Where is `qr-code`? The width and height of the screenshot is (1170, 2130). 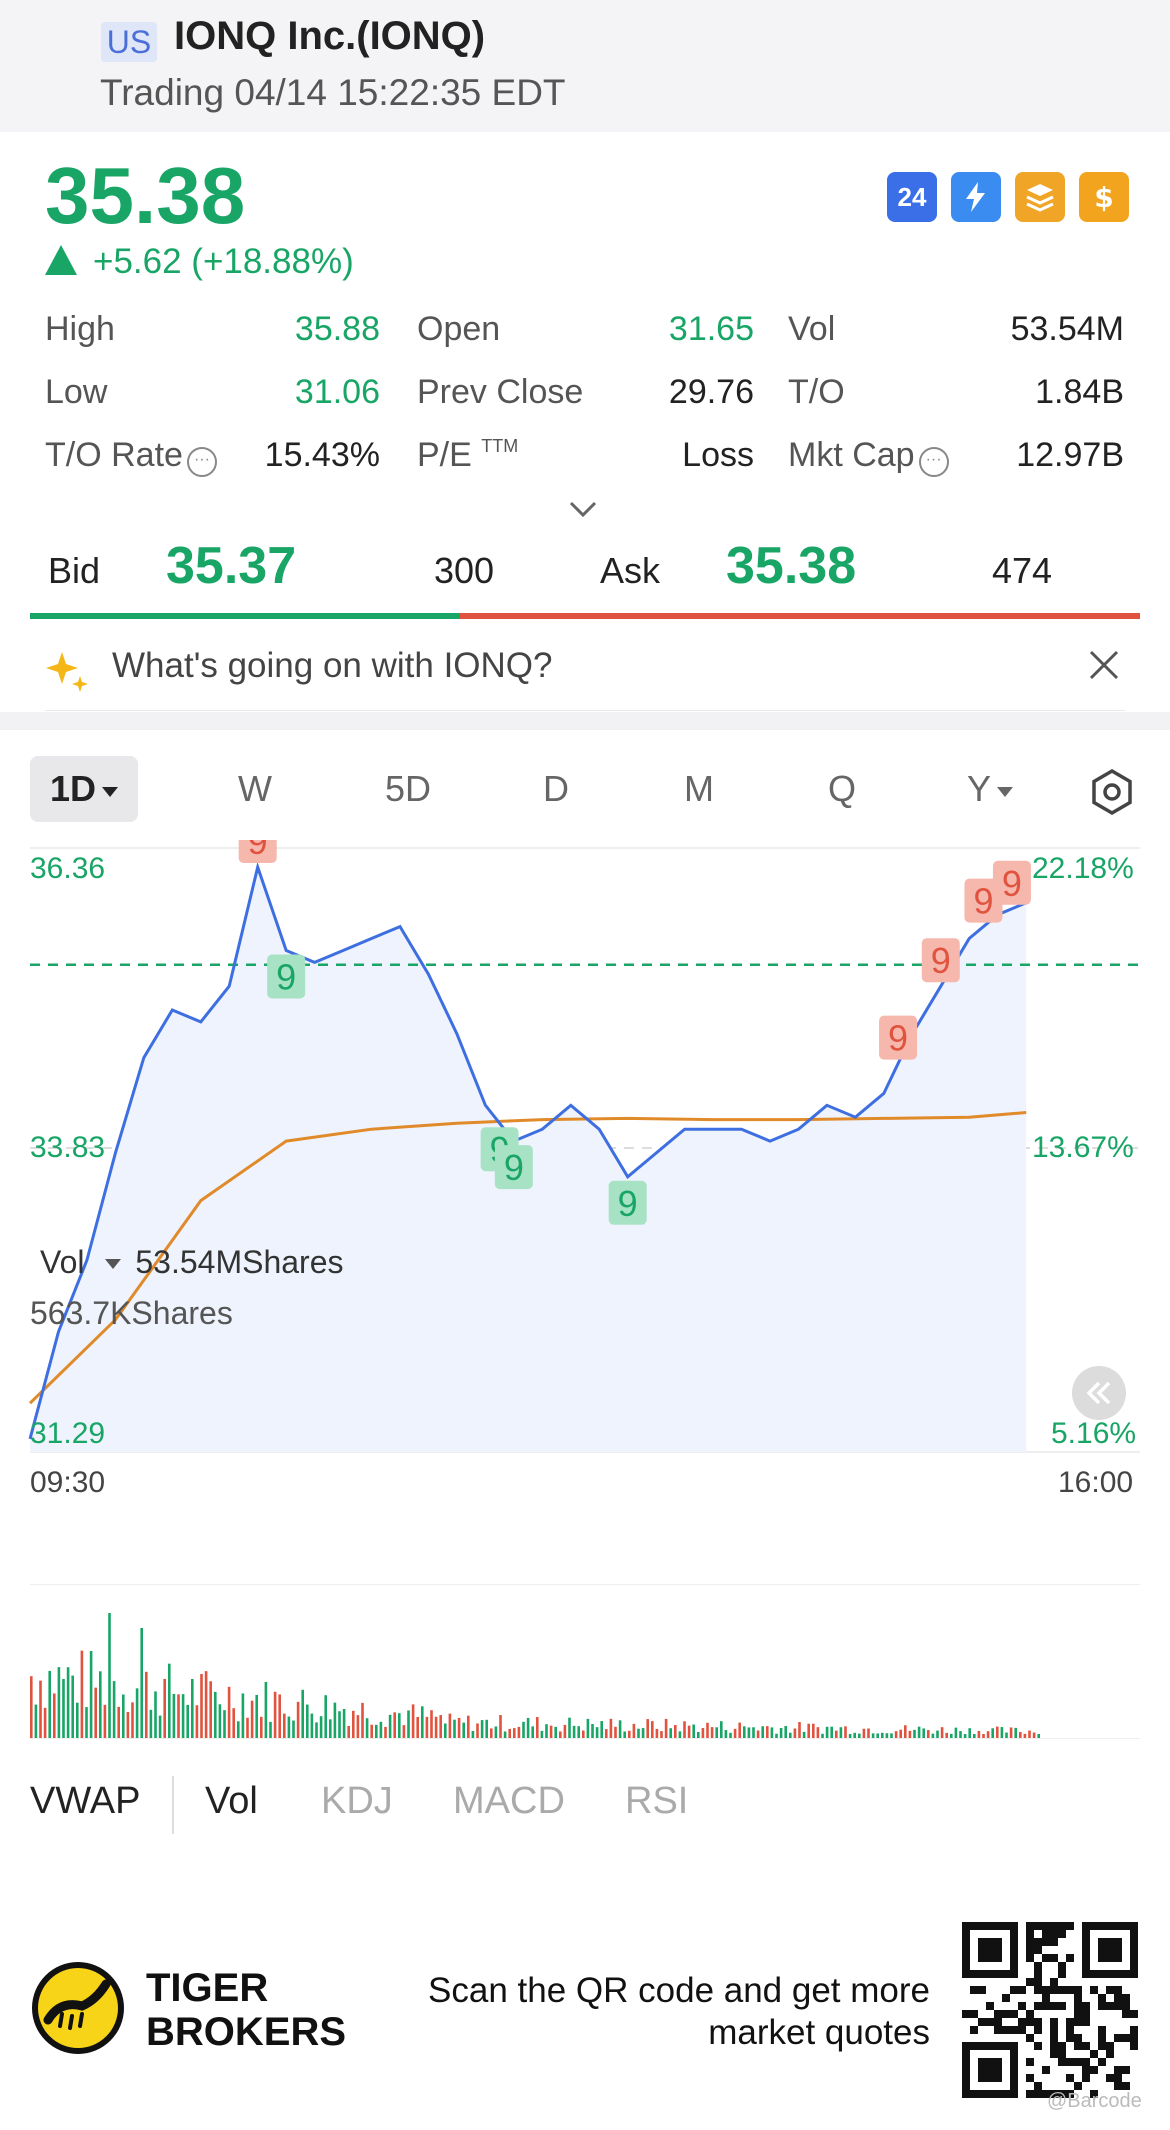
qr-code is located at coordinates (1050, 2010).